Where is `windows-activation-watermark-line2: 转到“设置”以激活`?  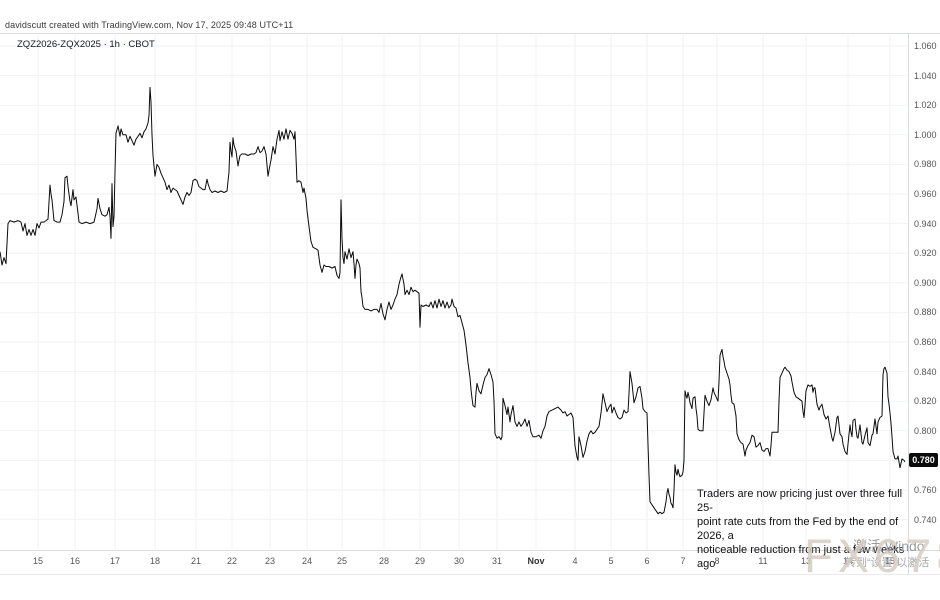
windows-activation-watermark-line2: 转到“设置”以激活 is located at coordinates (887, 563).